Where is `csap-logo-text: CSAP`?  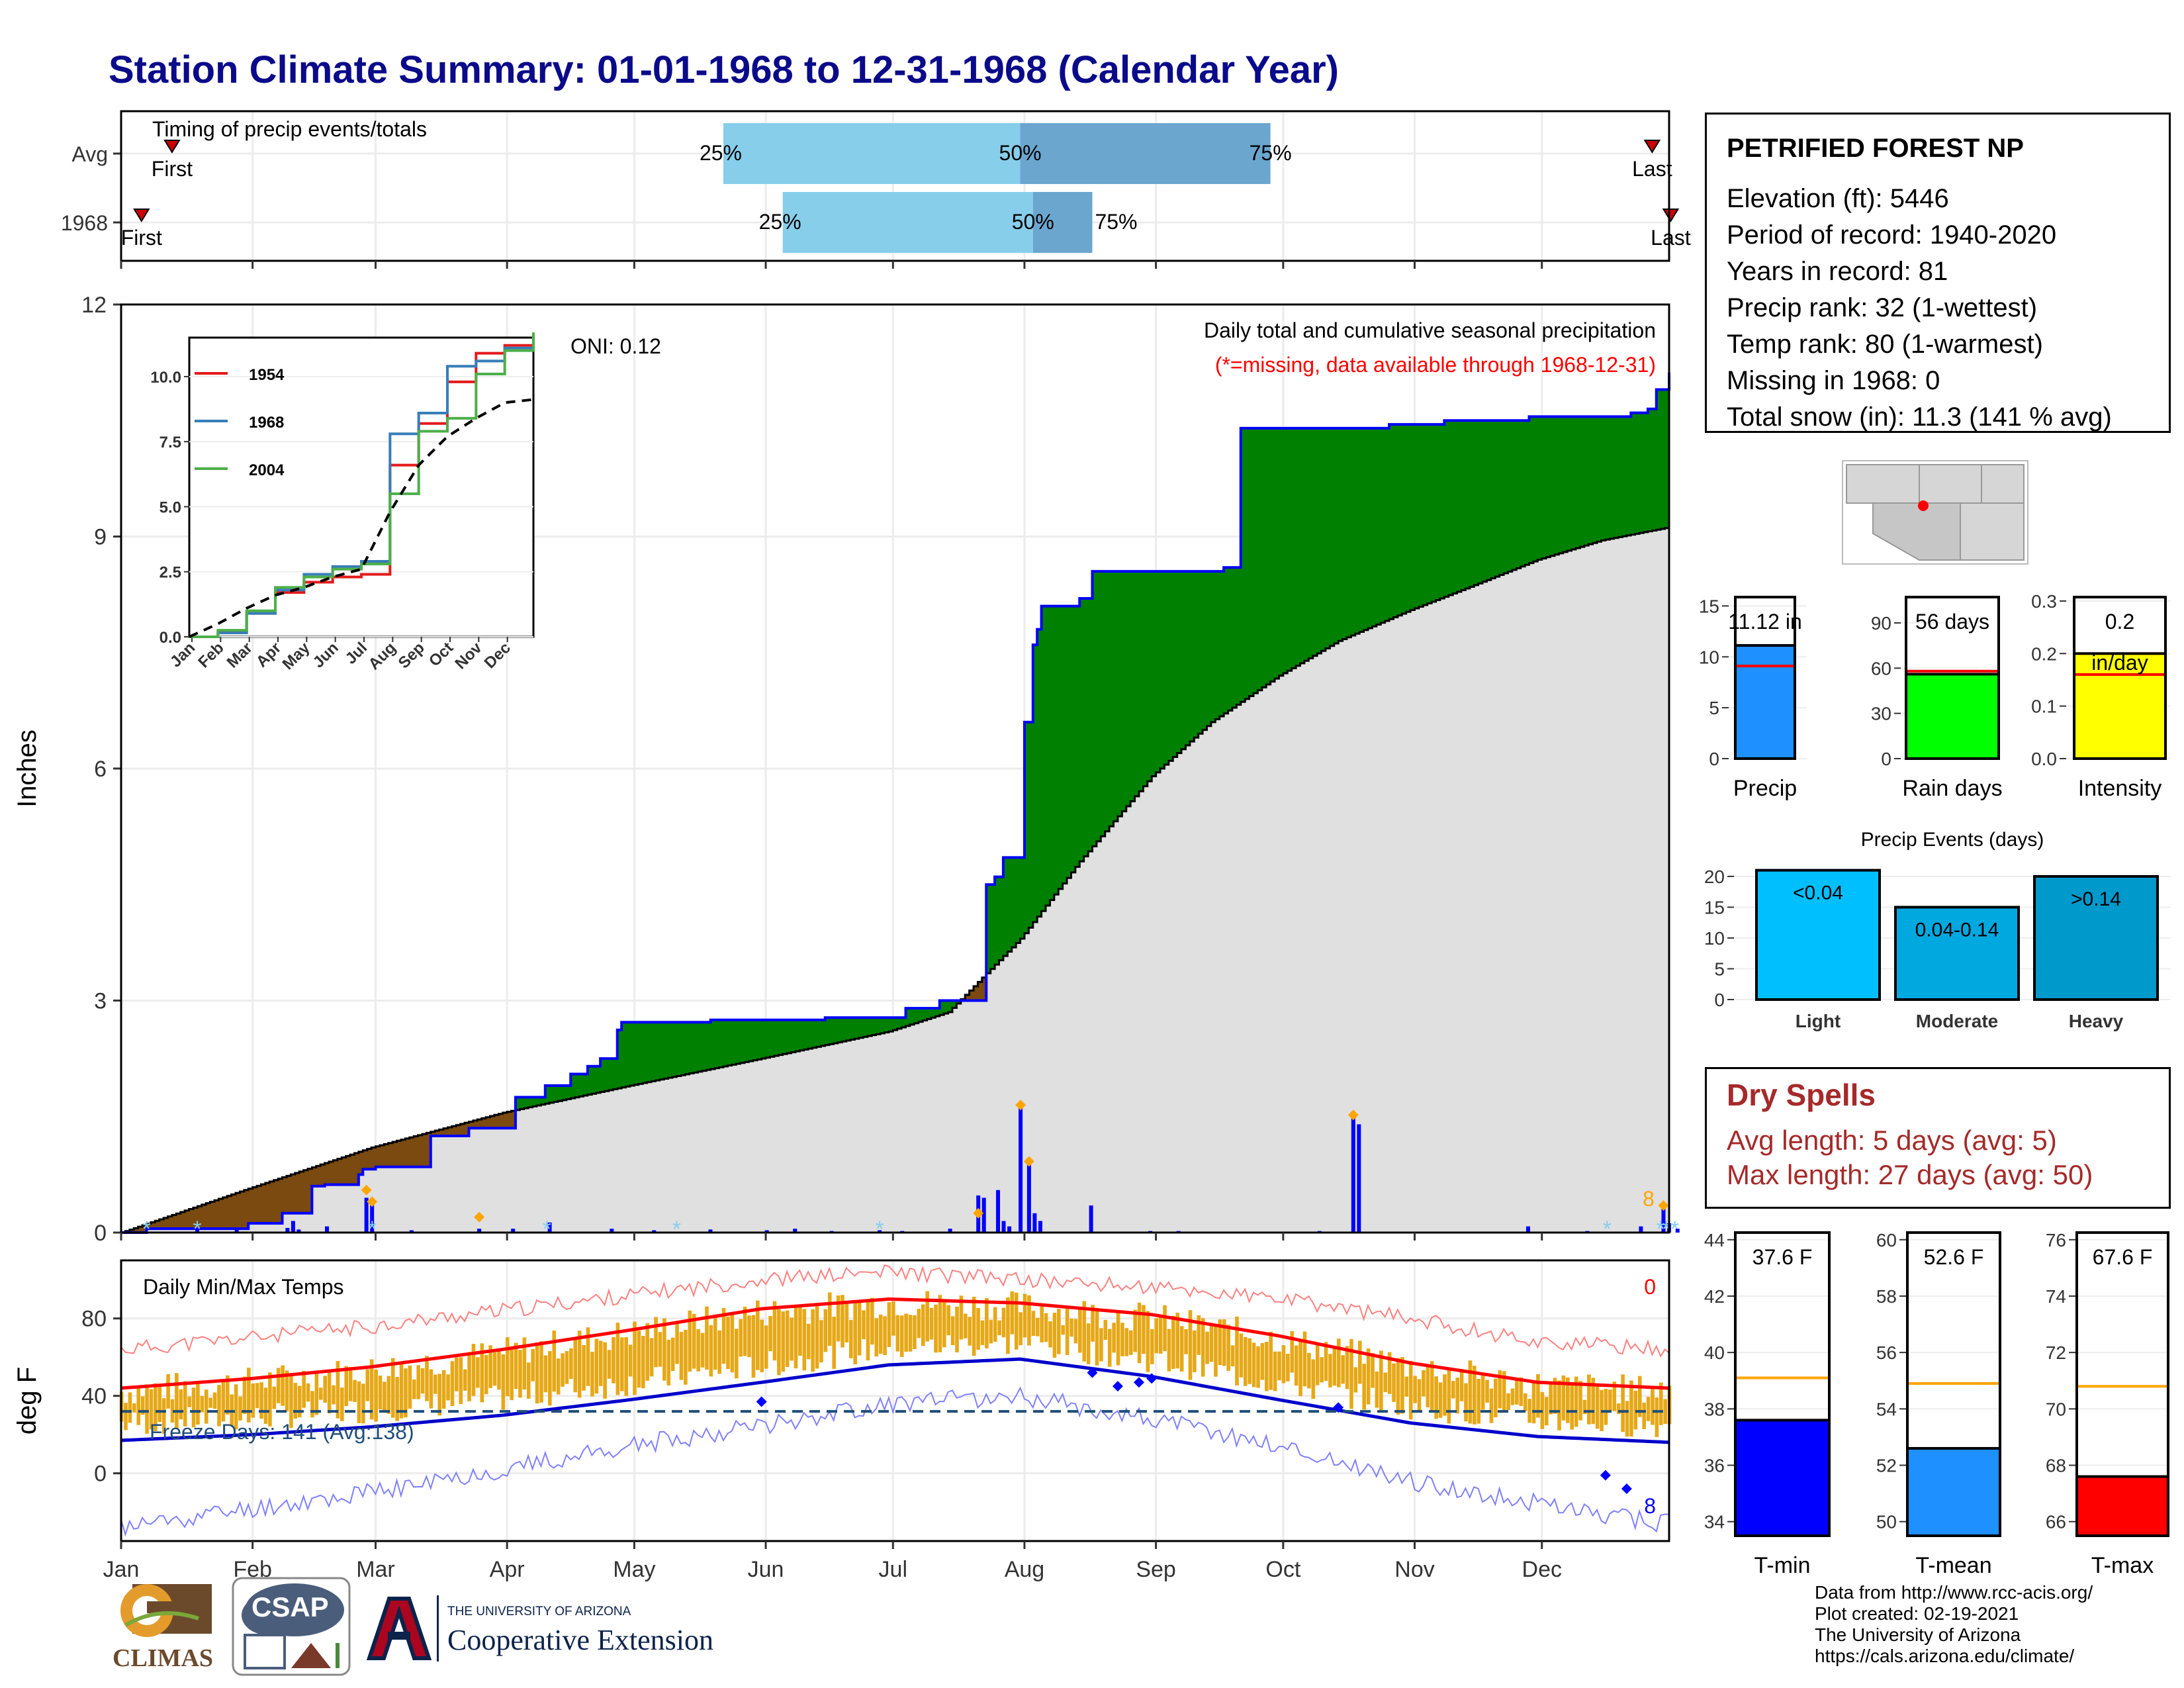 csap-logo-text: CSAP is located at coordinates (290, 1606).